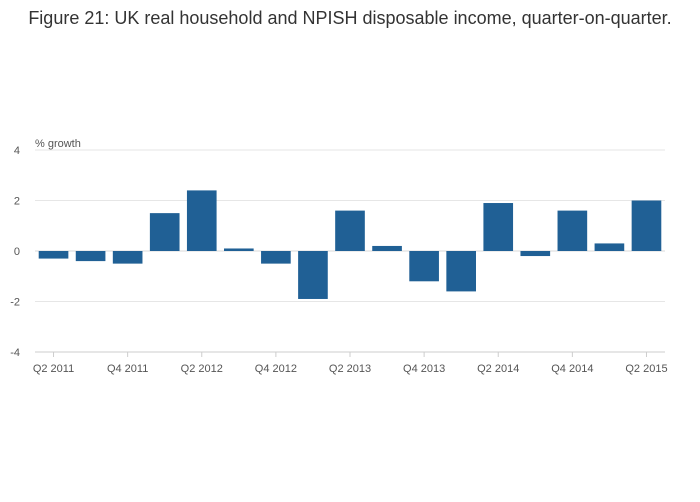  I want to click on y-axis: 4 2 0 -2 -4, so click(15, 252).